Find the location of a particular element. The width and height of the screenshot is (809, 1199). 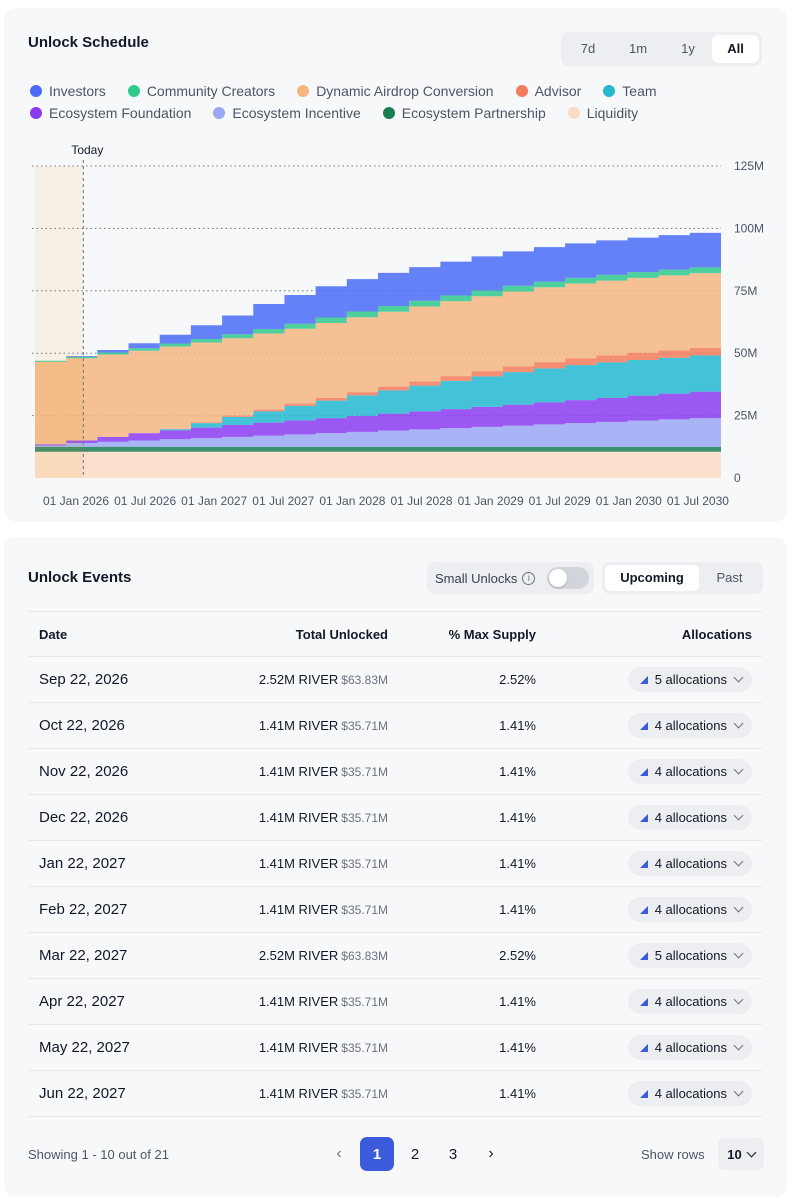

event-date: Apr 22, 2027 is located at coordinates (82, 1001).